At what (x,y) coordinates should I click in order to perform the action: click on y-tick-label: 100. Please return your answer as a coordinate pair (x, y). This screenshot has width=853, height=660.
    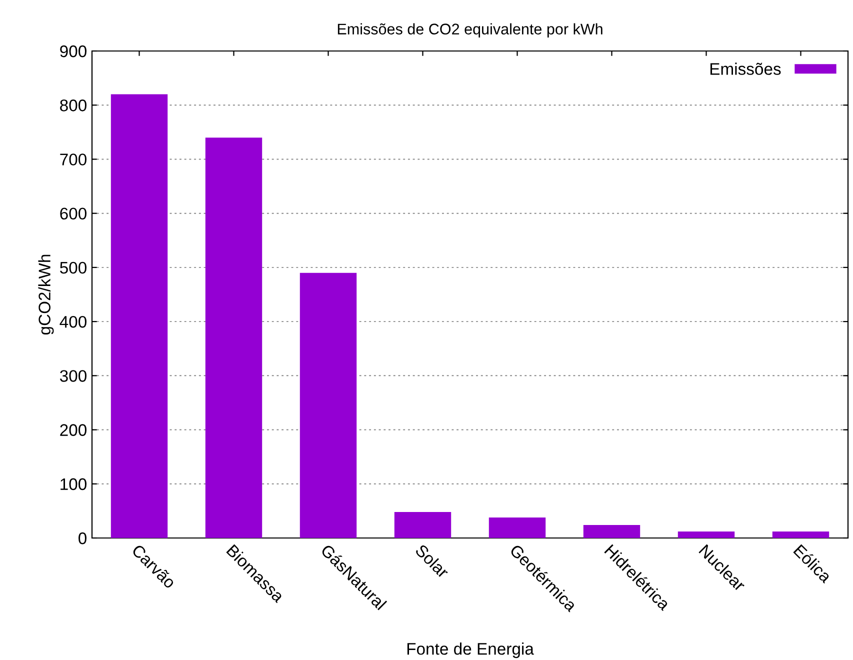
    Looking at the image, I should click on (73, 484).